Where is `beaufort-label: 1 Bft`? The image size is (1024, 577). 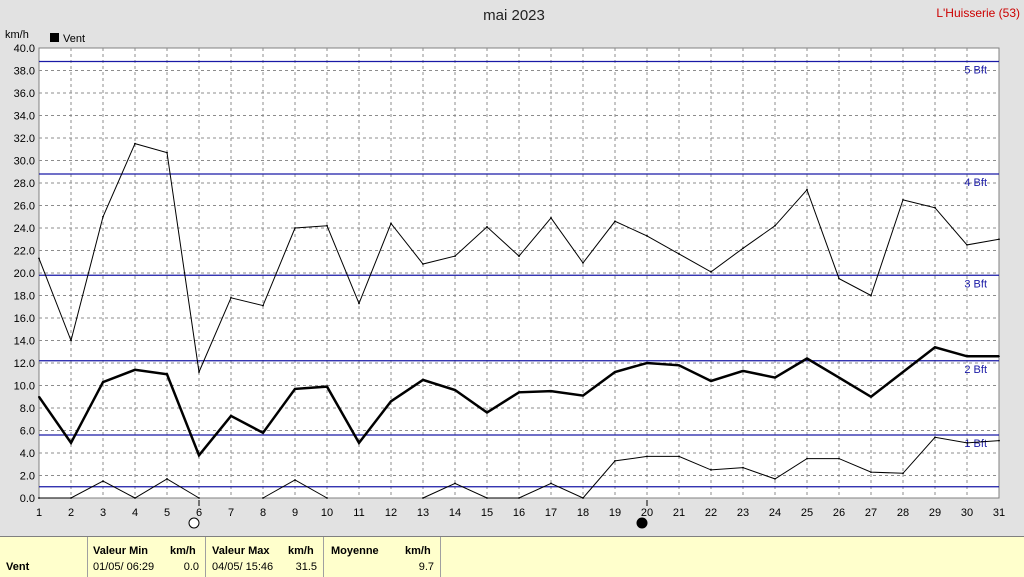 beaufort-label: 1 Bft is located at coordinates (975, 444).